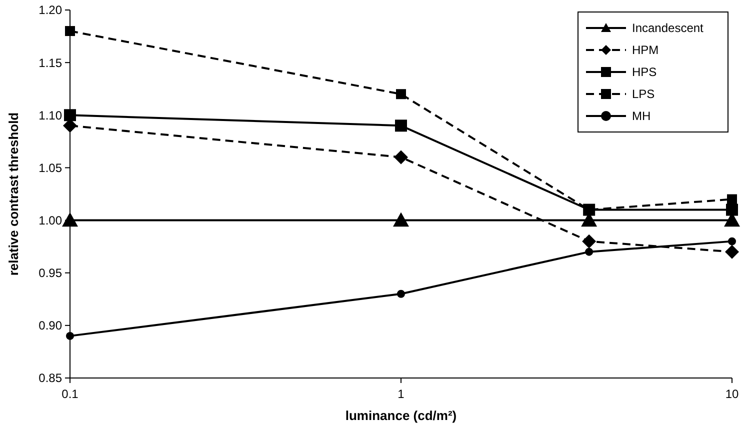 Image resolution: width=752 pixels, height=430 pixels. Describe the element at coordinates (50, 273) in the screenshot. I see `y-tick-label: 0.95` at that location.